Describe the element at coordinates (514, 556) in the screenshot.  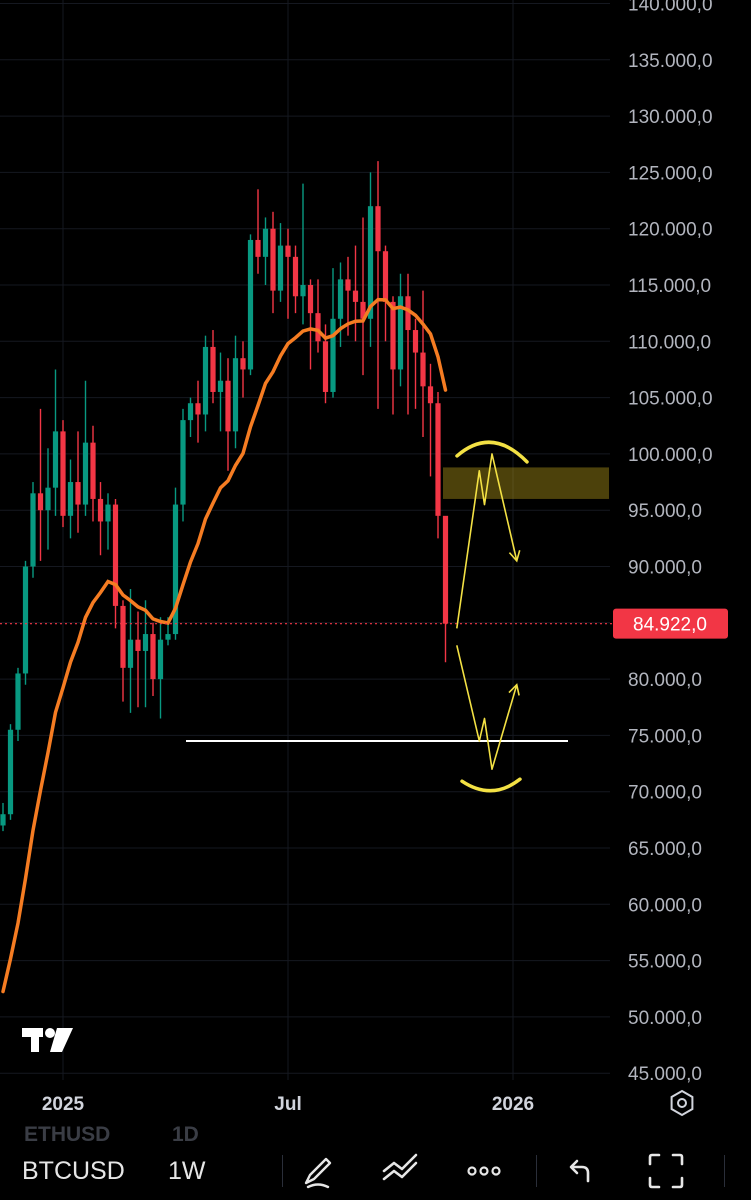
I see `bullish-projection-arrowhead` at that location.